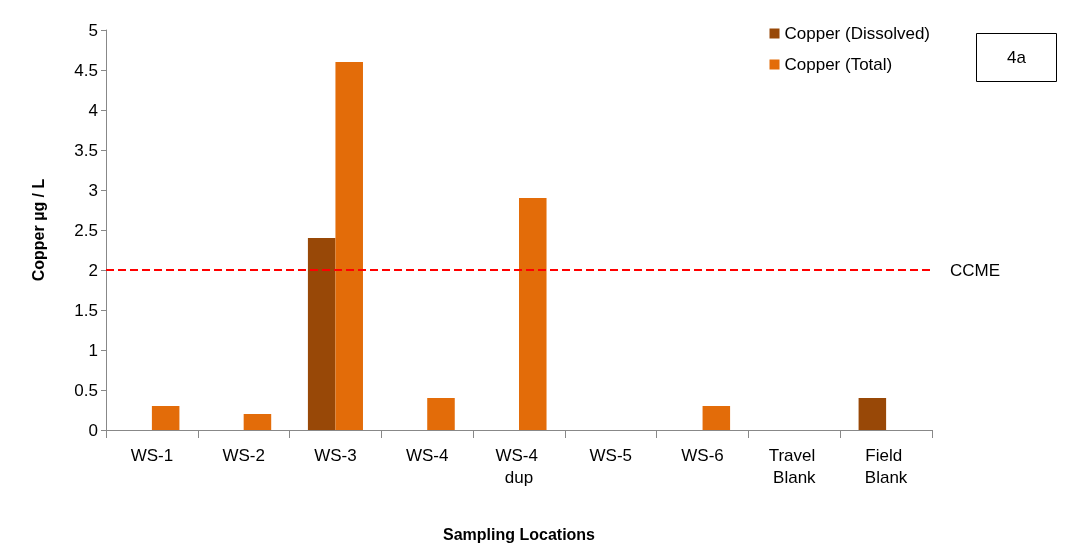 The image size is (1083, 559). Describe the element at coordinates (243, 455) in the screenshot. I see `x-tick-label: WS-2` at that location.